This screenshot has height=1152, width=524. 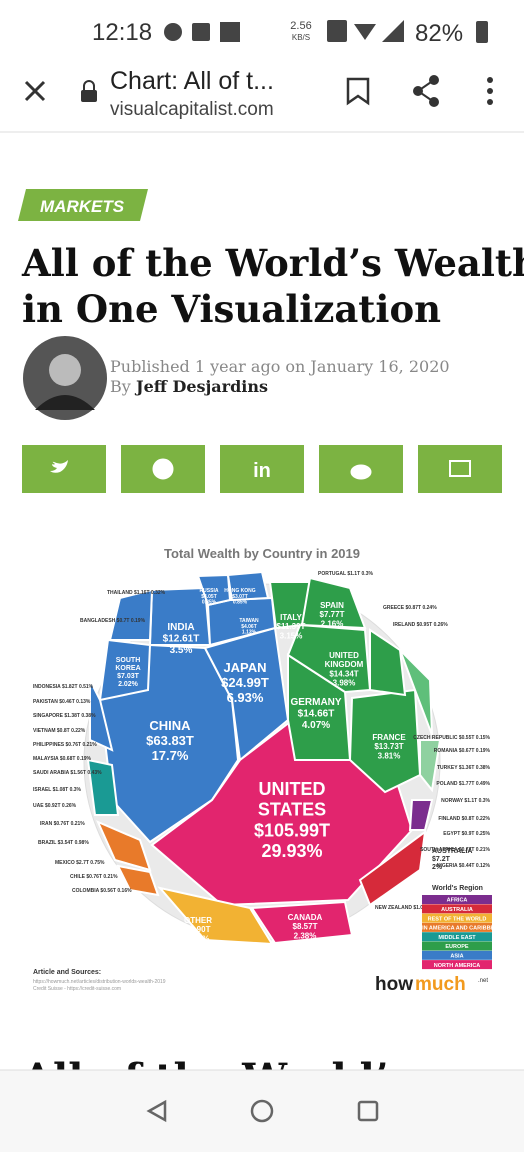 I want to click on twitter-button, so click(x=64, y=469).